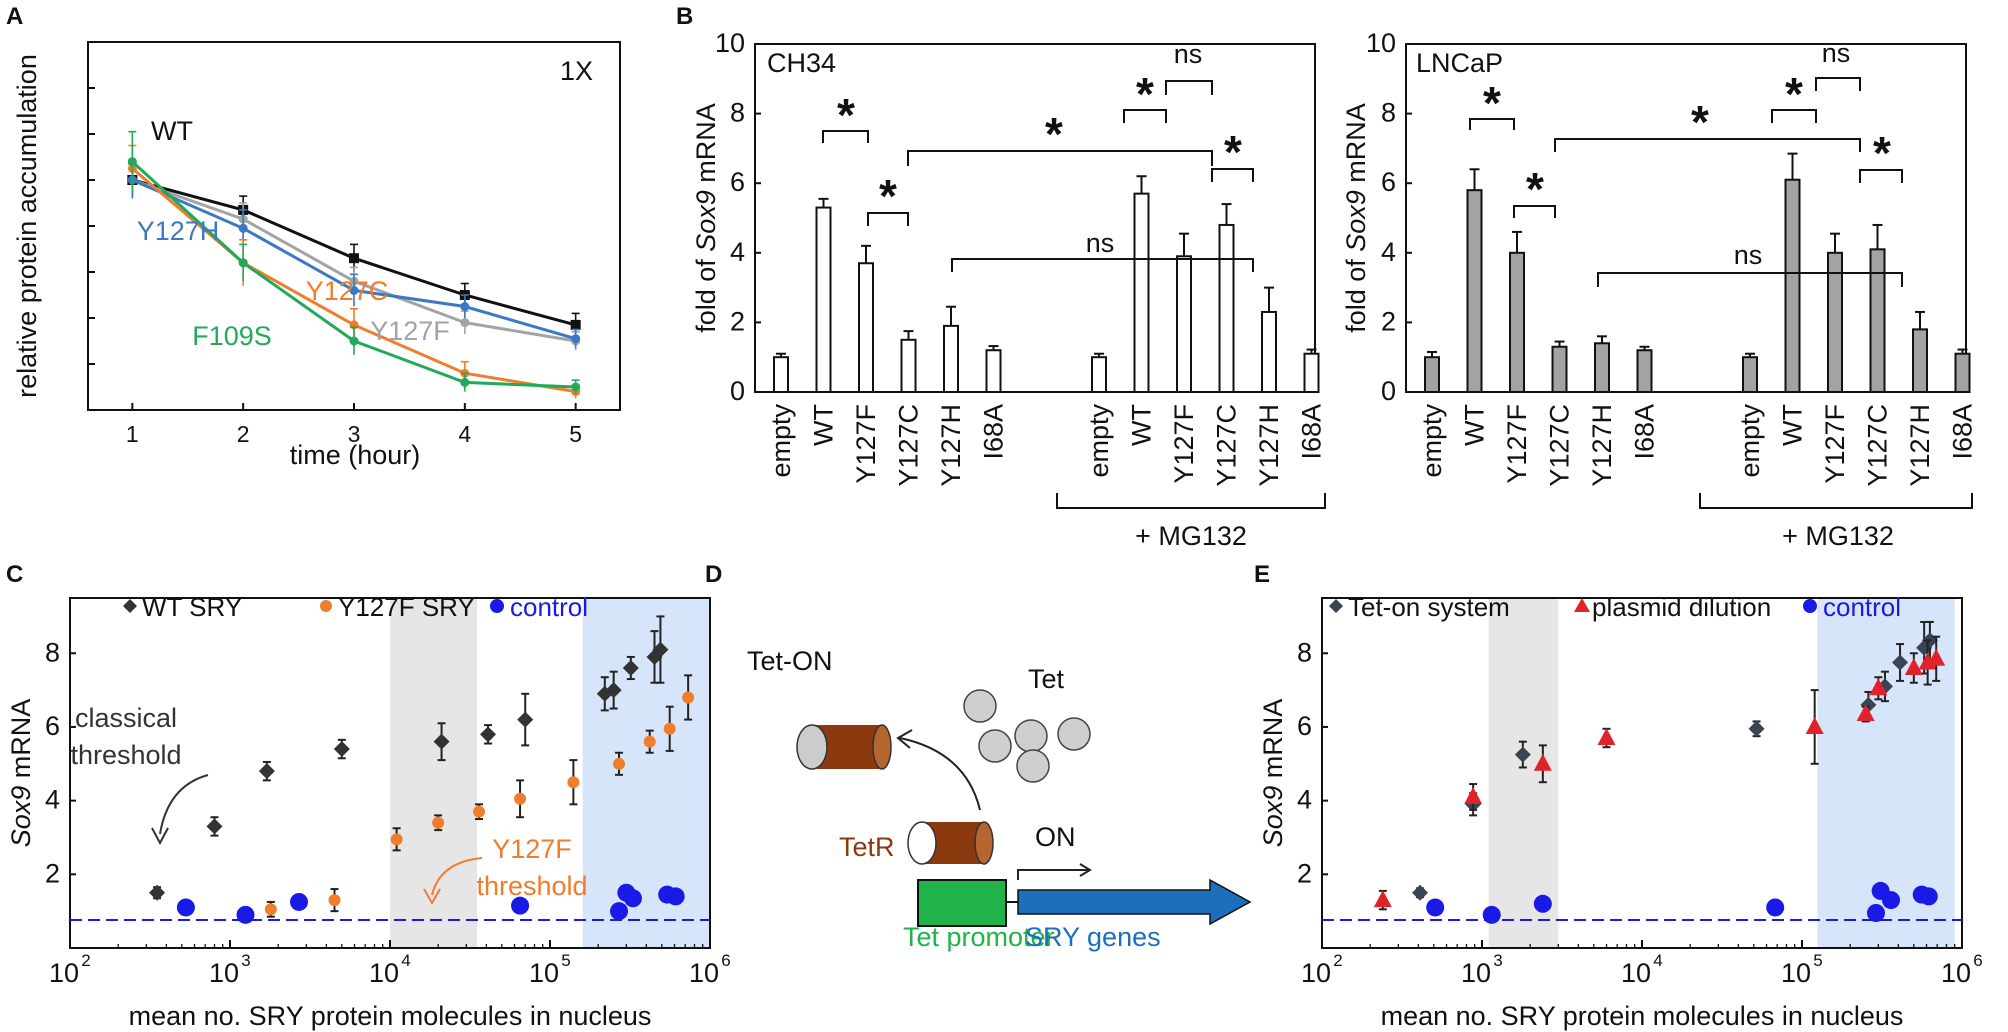 The image size is (2008, 1032). Describe the element at coordinates (1700, 122) in the screenshot. I see `sig-star-b2-3: *` at that location.